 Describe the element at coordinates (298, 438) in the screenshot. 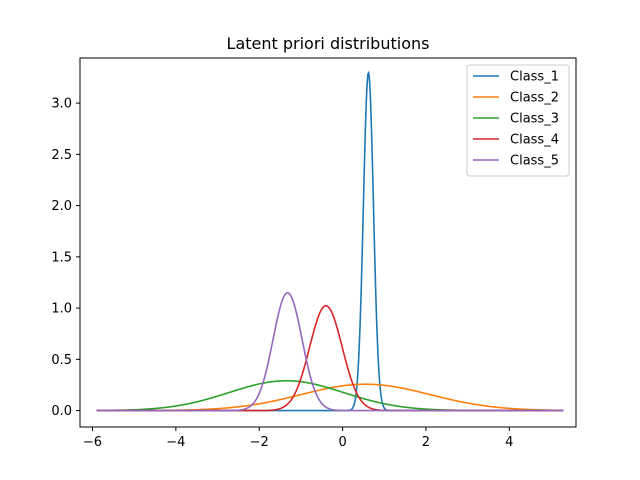

I see `x-axis: −6 −4 −2 0 2 4` at that location.